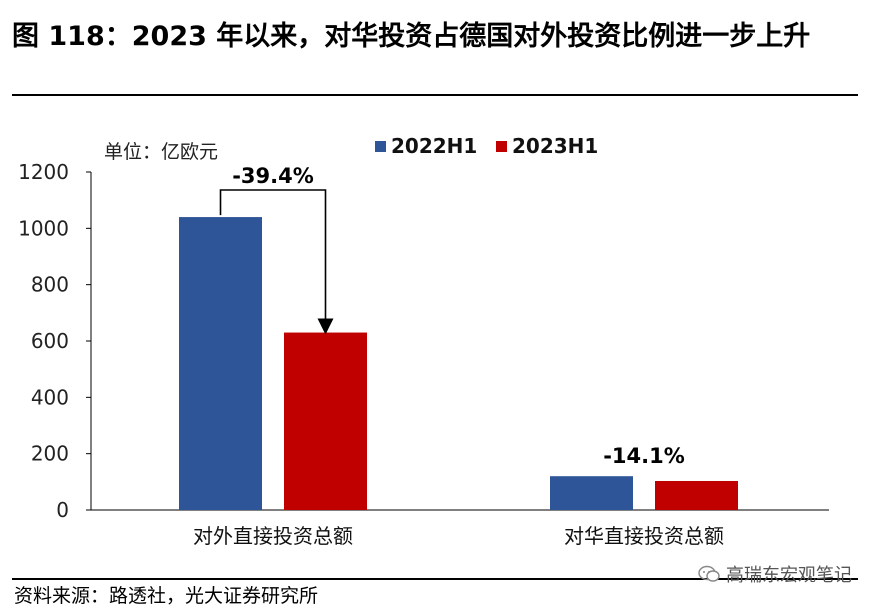 The image size is (876, 611). I want to click on watermark: 高瑞东宏观笔记, so click(775, 574).